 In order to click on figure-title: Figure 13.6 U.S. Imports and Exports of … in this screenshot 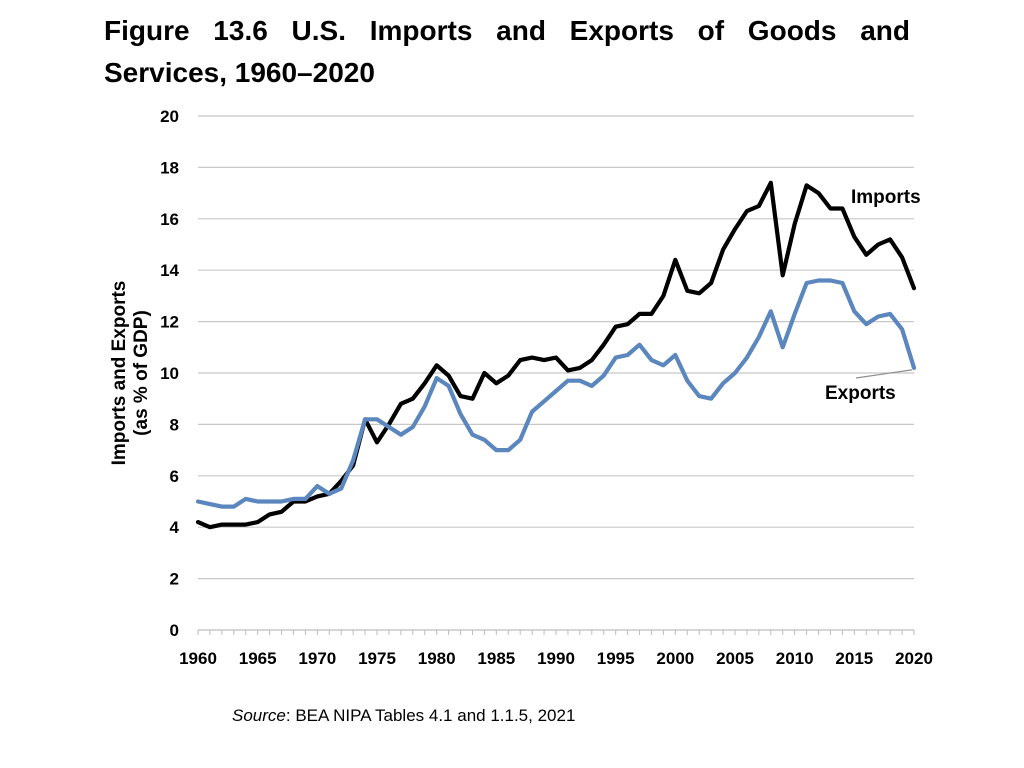, I will do `click(507, 51)`.